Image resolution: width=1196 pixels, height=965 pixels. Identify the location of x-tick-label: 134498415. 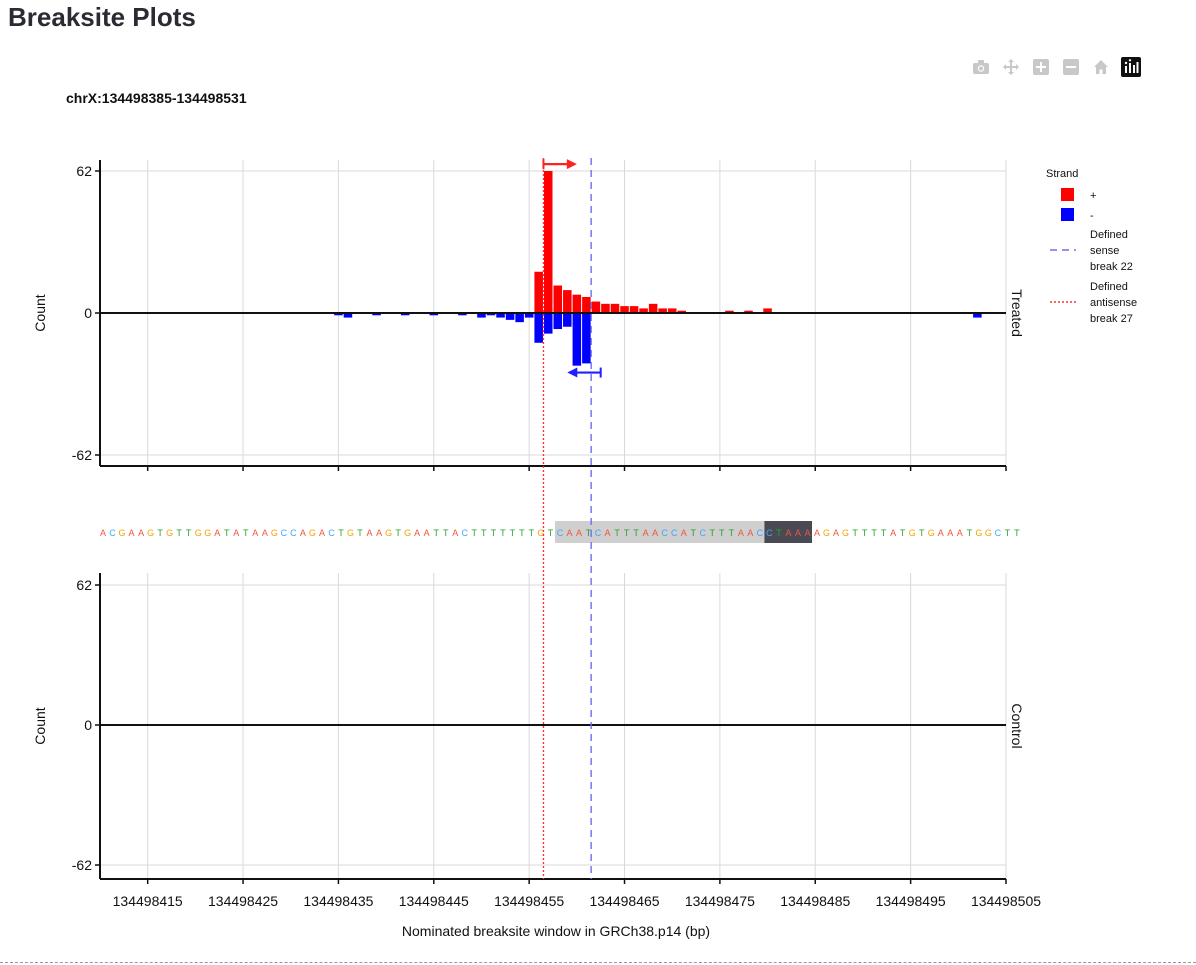
(148, 901).